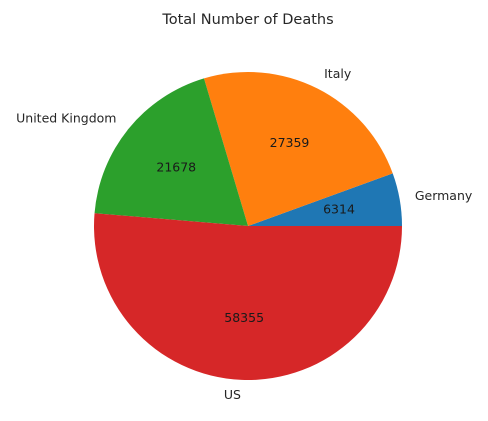  I want to click on pie-slice-germany, so click(325, 199).